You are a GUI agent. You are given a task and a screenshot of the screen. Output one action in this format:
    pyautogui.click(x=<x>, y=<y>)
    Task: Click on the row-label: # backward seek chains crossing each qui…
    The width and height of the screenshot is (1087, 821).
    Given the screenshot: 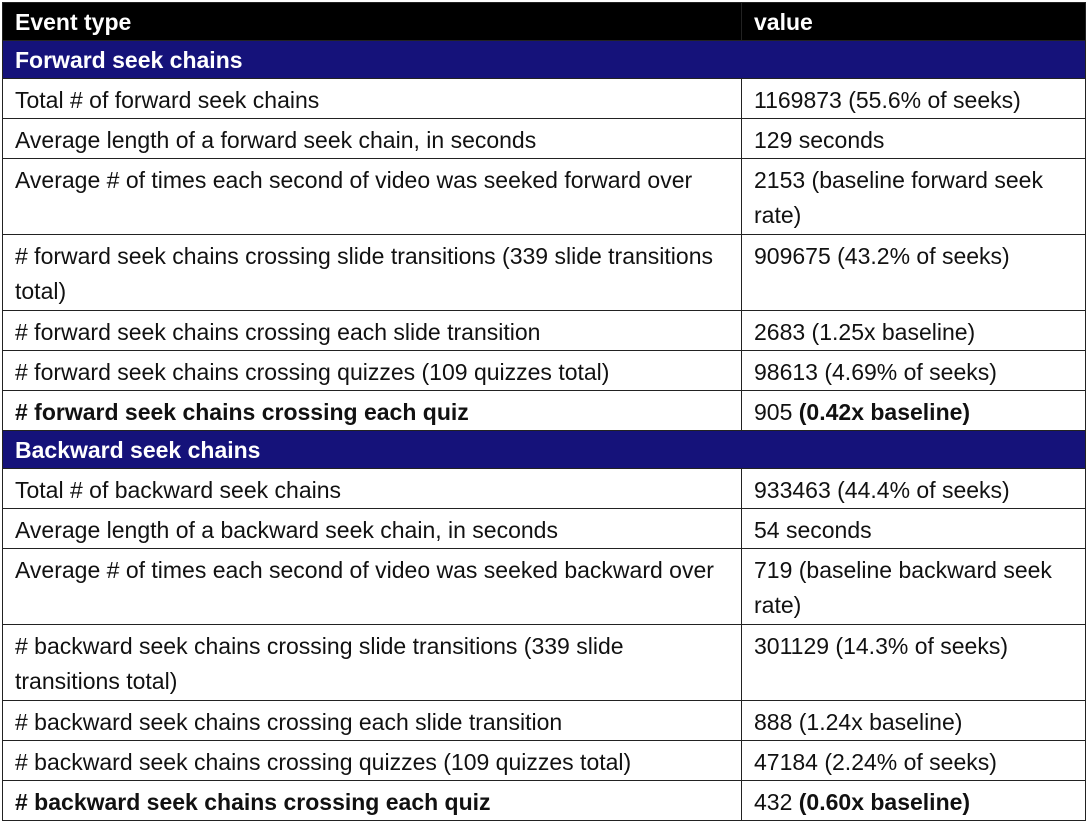 What is the action you would take?
    pyautogui.click(x=372, y=800)
    